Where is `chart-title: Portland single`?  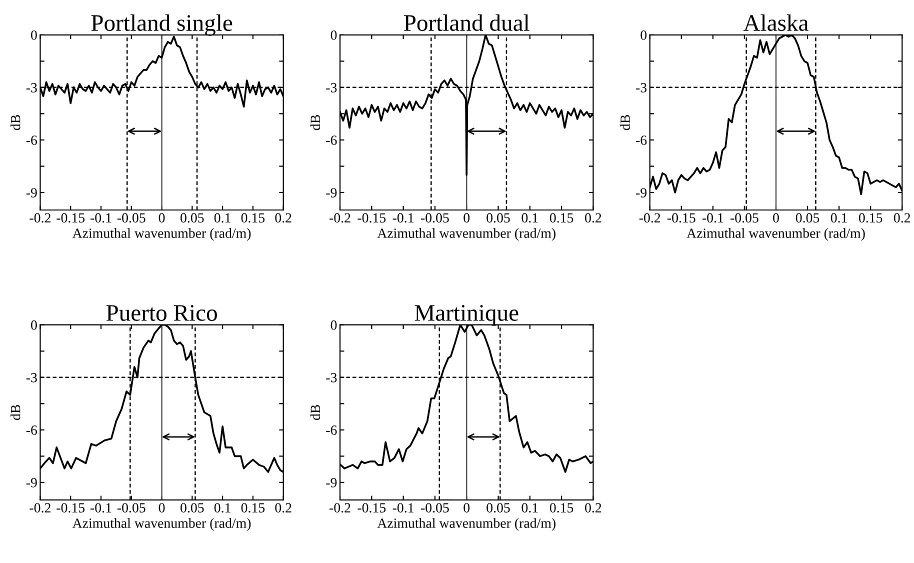
chart-title: Portland single is located at coordinates (161, 25).